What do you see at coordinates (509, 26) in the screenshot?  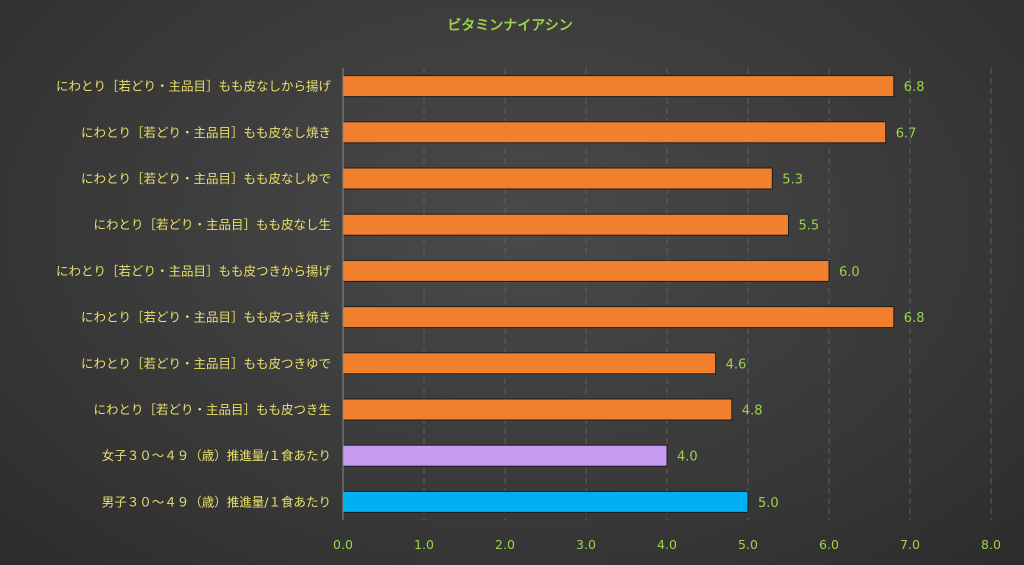 I see `chart-title: ビタミンナイアシン` at bounding box center [509, 26].